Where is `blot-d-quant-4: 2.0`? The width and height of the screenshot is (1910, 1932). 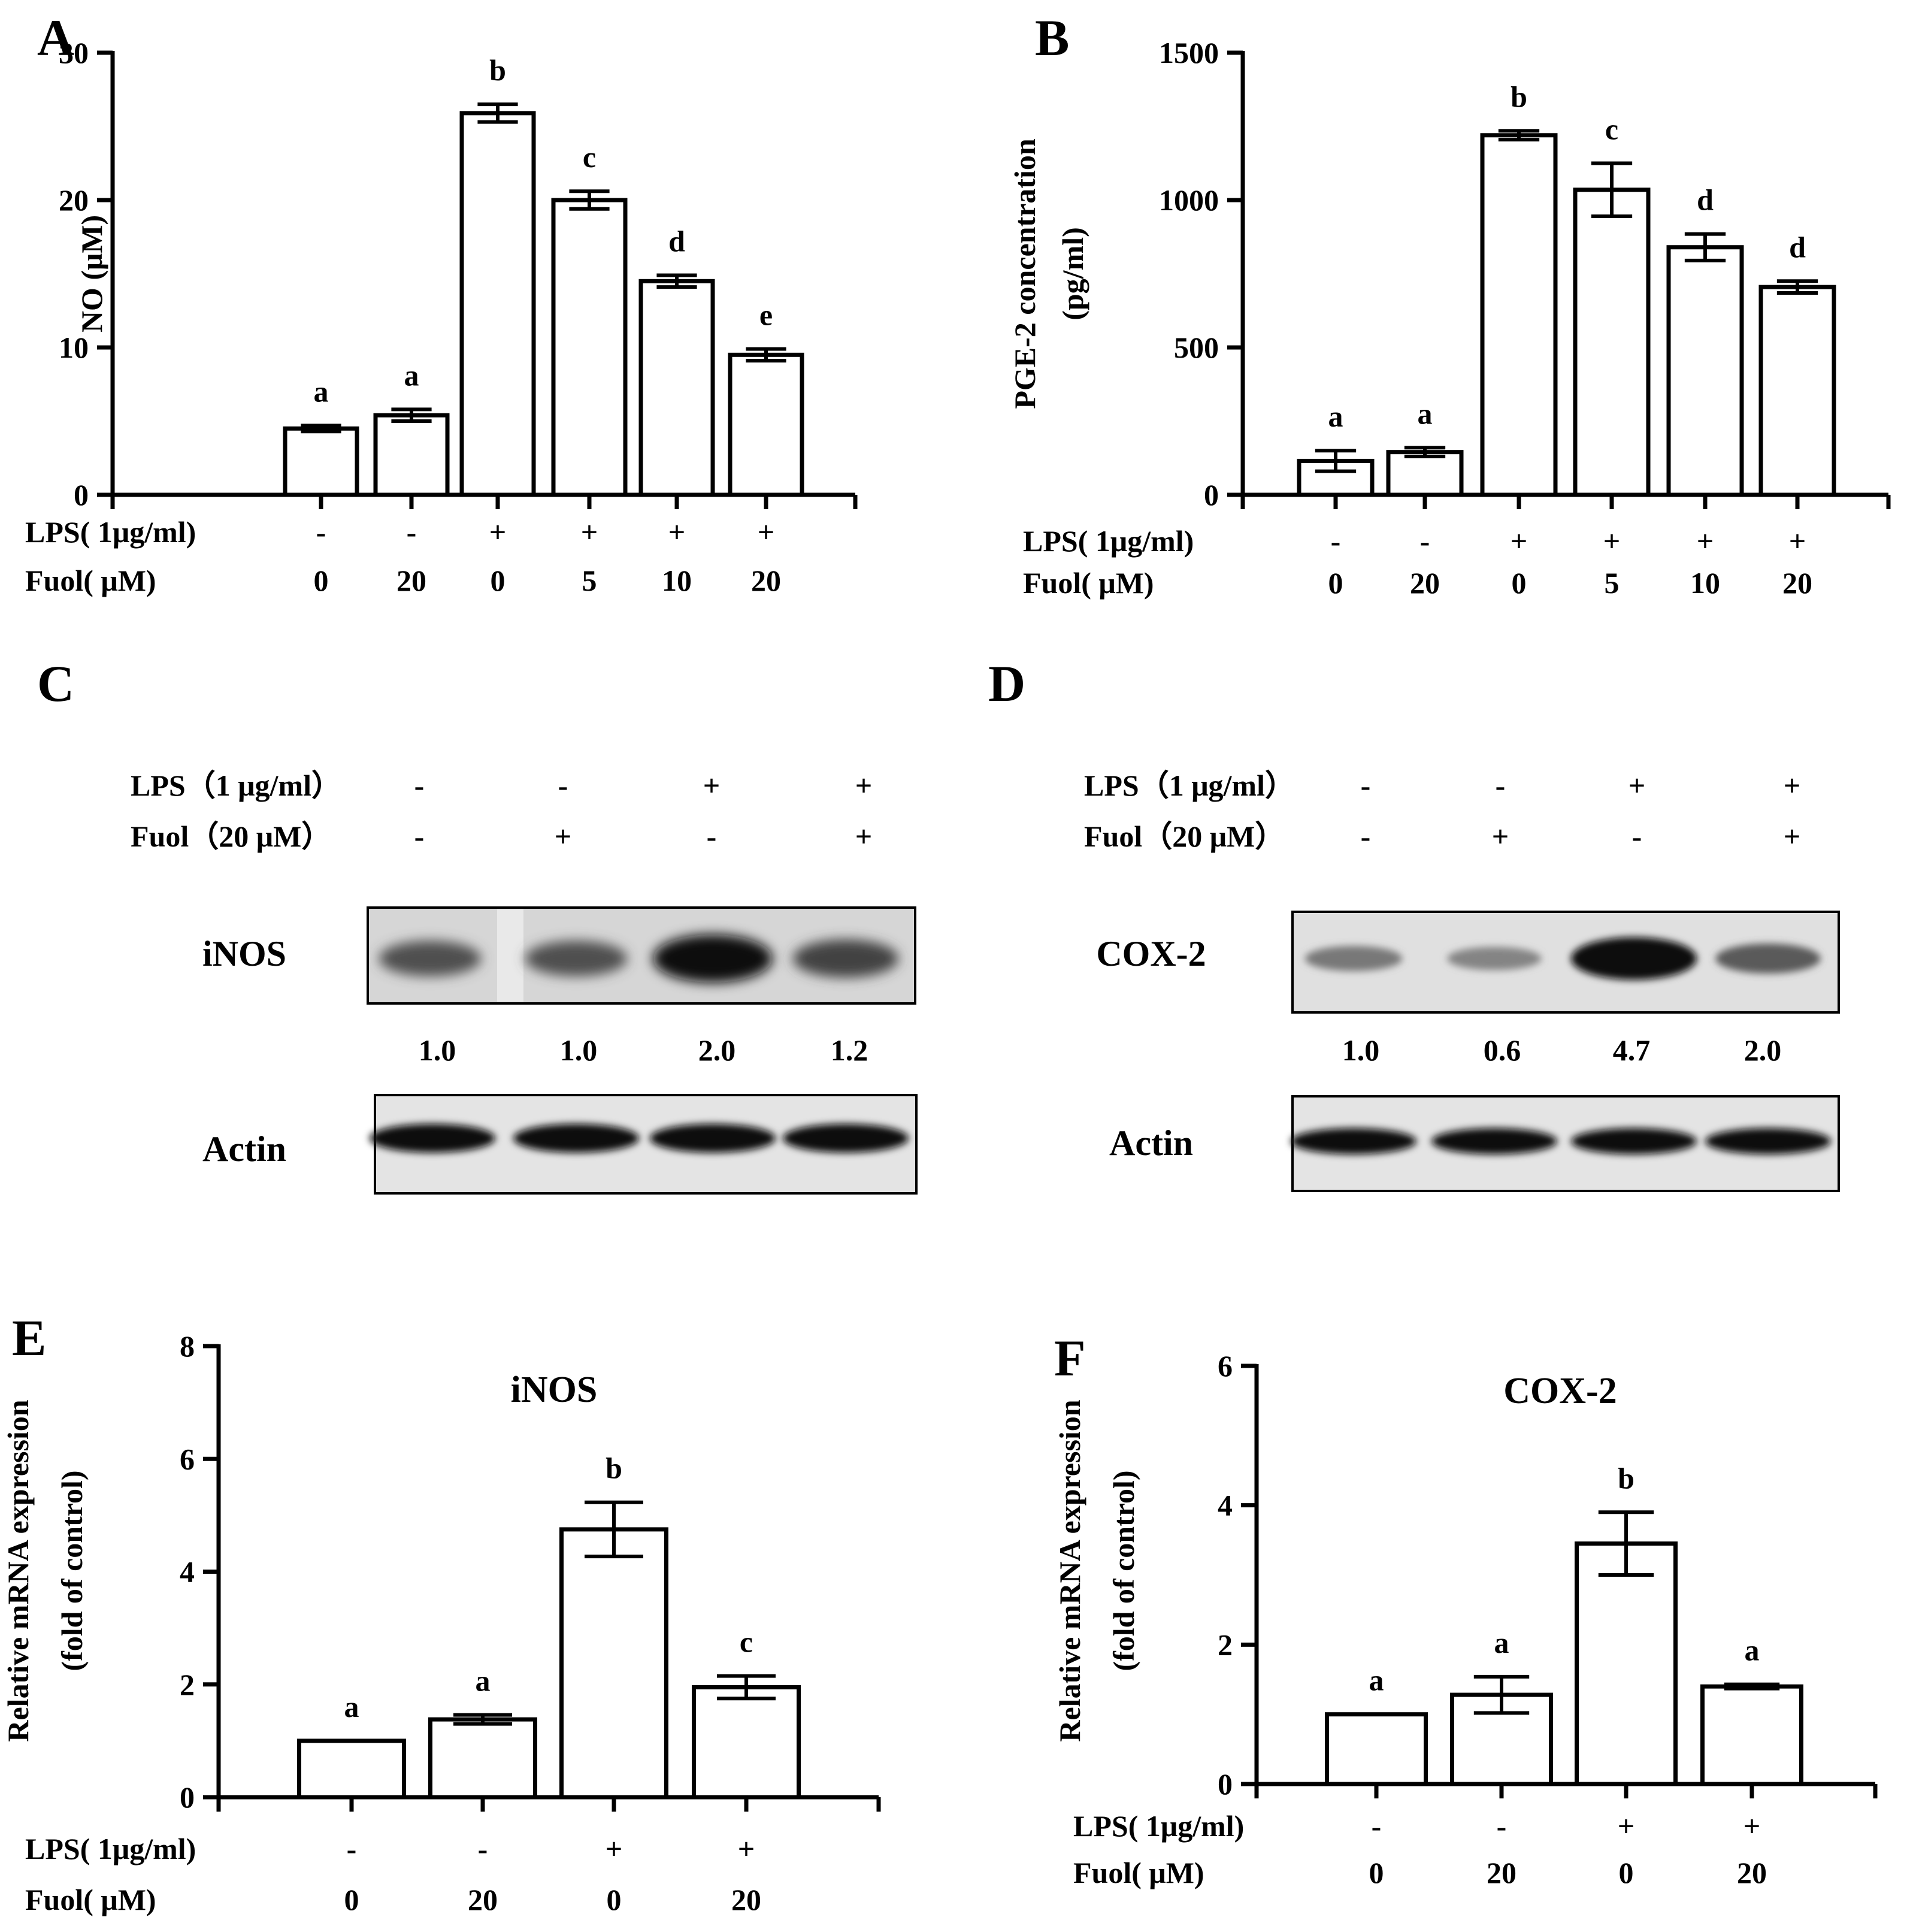
blot-d-quant-4: 2.0 is located at coordinates (1763, 1050).